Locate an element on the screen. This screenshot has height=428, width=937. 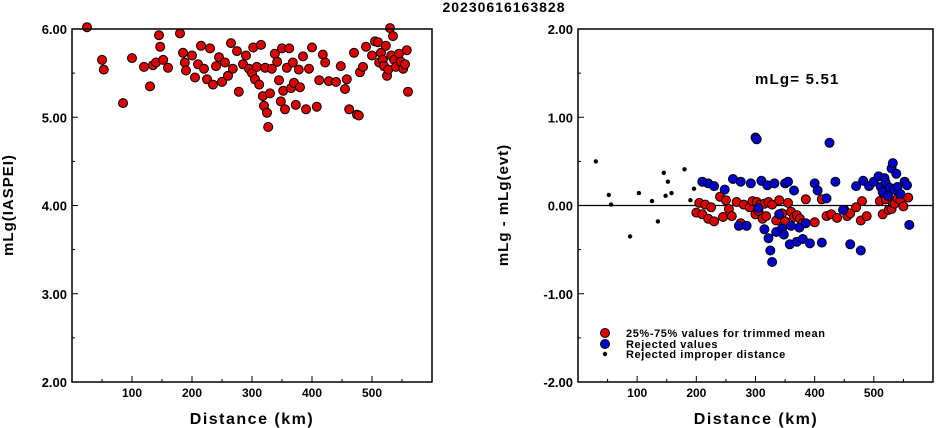
left-y-ticks: 2.00 3.00 4.00 5.00 6.00 is located at coordinates (60, 206).